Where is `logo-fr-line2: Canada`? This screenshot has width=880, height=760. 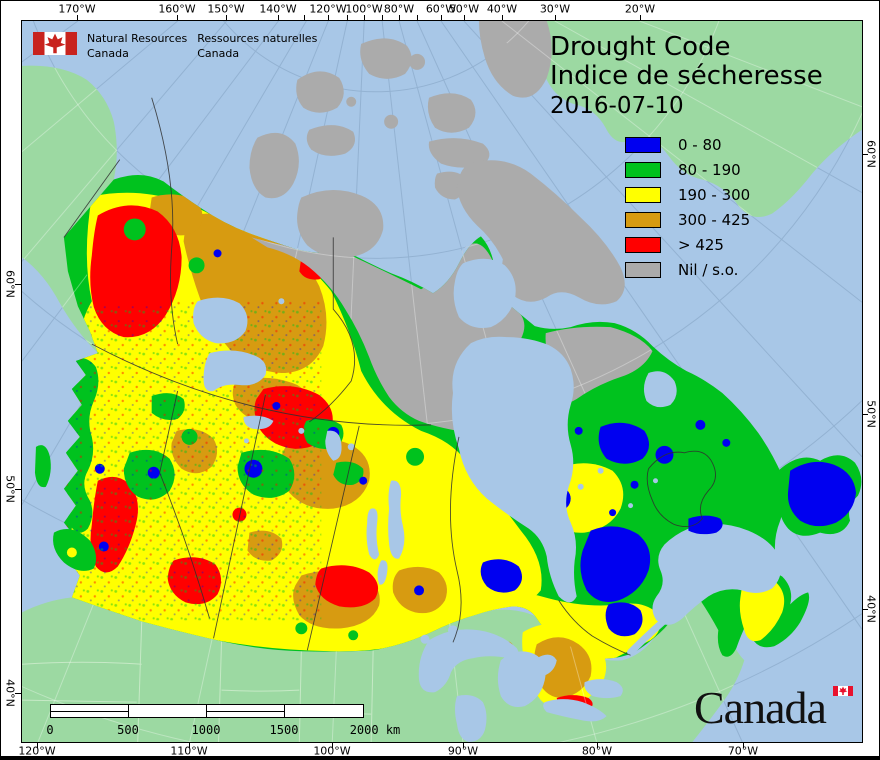
logo-fr-line2: Canada is located at coordinates (218, 53).